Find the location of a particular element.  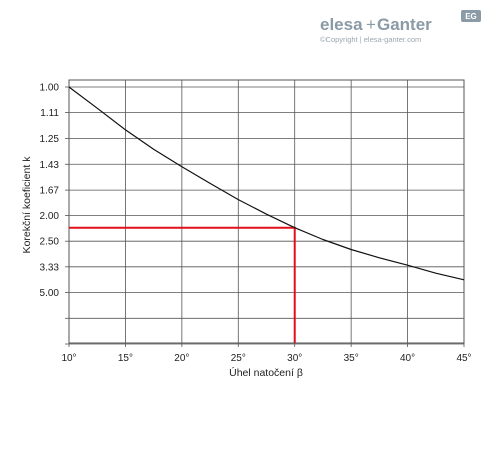

x-tick-label: 30° is located at coordinates (294, 358).